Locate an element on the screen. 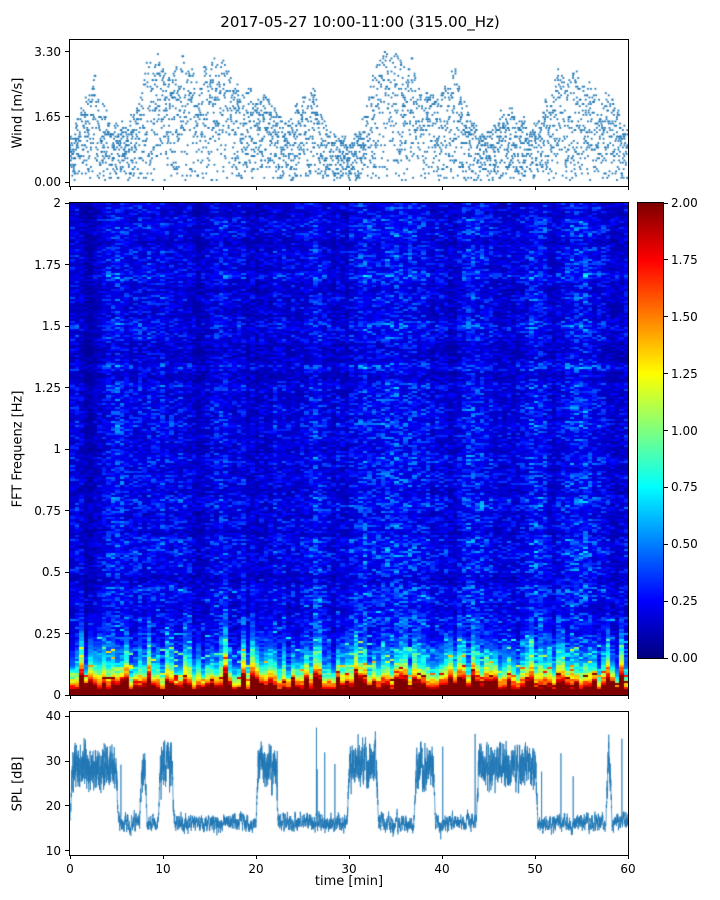  colorbar-tick-label: 0.25 is located at coordinates (684, 601).